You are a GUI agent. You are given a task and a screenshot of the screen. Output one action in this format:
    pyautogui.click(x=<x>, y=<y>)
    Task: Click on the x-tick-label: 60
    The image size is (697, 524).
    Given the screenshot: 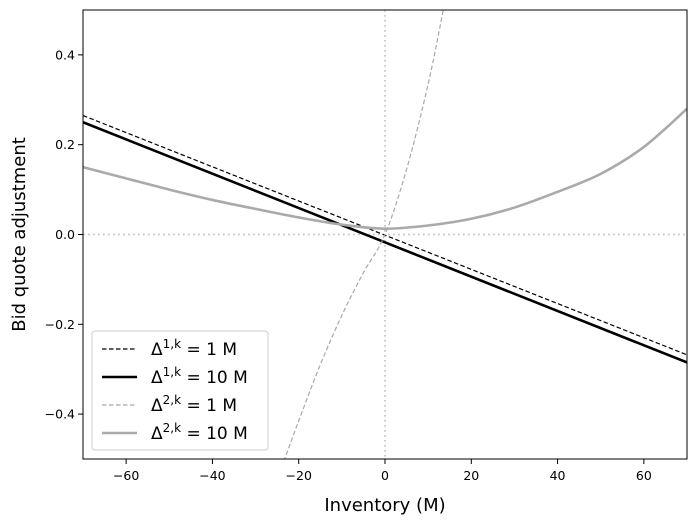 What is the action you would take?
    pyautogui.click(x=644, y=475)
    